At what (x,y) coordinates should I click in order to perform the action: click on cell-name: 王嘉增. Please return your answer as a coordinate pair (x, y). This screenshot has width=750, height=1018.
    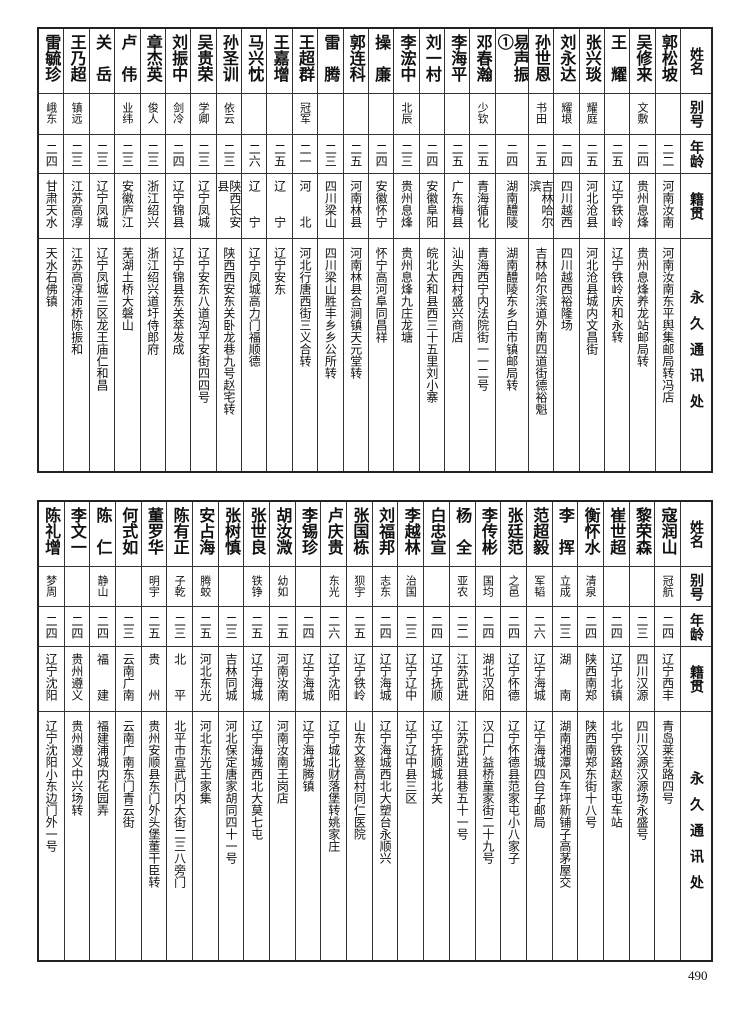
    Looking at the image, I should click on (279, 61).